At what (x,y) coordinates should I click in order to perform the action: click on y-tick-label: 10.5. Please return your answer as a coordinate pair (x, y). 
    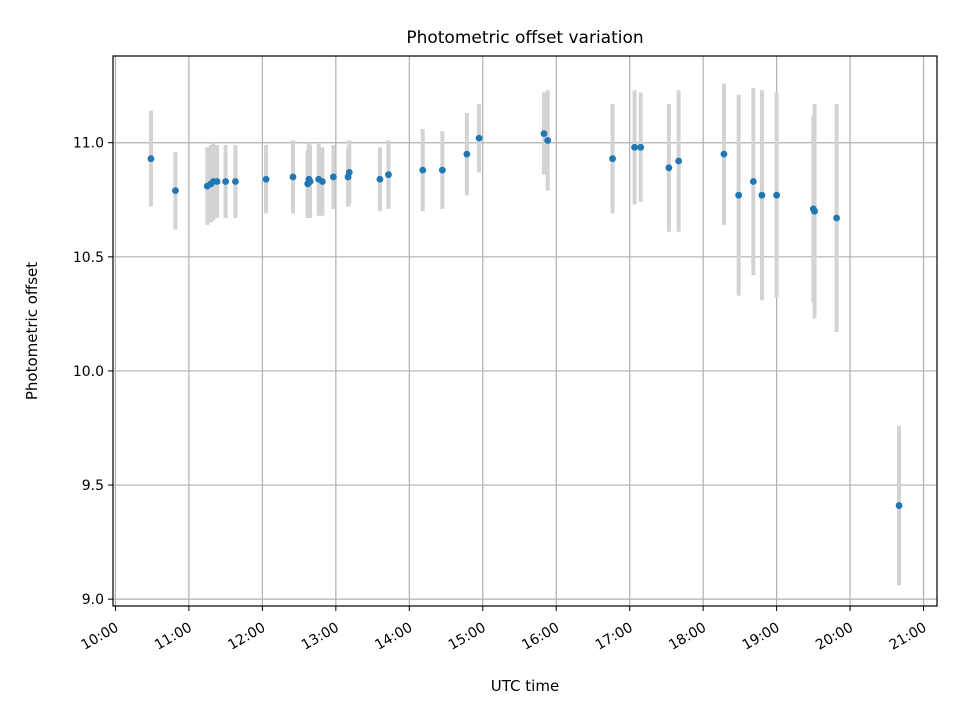
    Looking at the image, I should click on (88, 258).